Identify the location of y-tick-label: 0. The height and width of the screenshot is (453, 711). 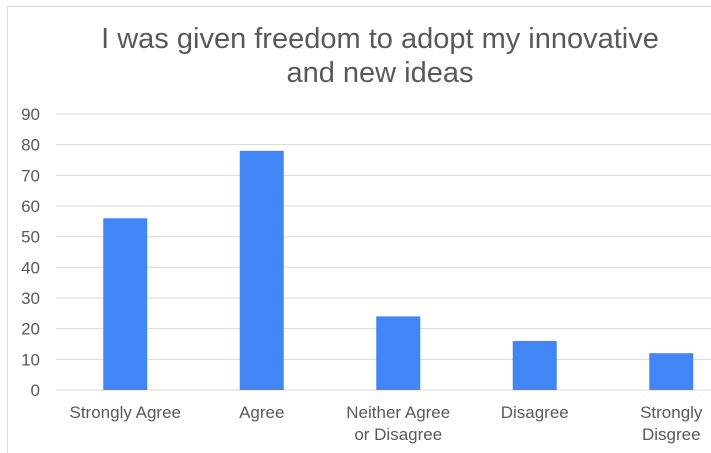
(35, 390).